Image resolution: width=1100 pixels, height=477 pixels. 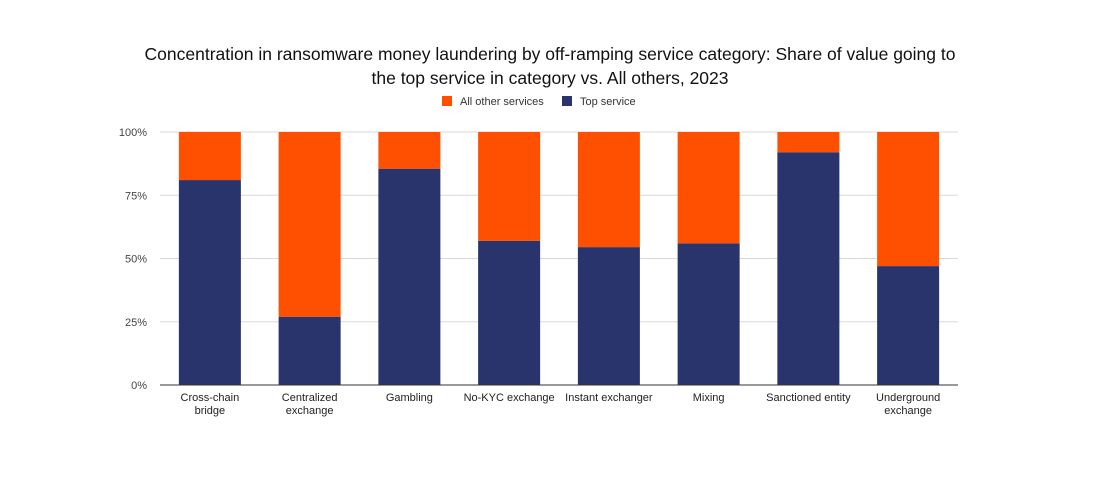 I want to click on x-tick-label-5: Mixing, so click(x=709, y=398).